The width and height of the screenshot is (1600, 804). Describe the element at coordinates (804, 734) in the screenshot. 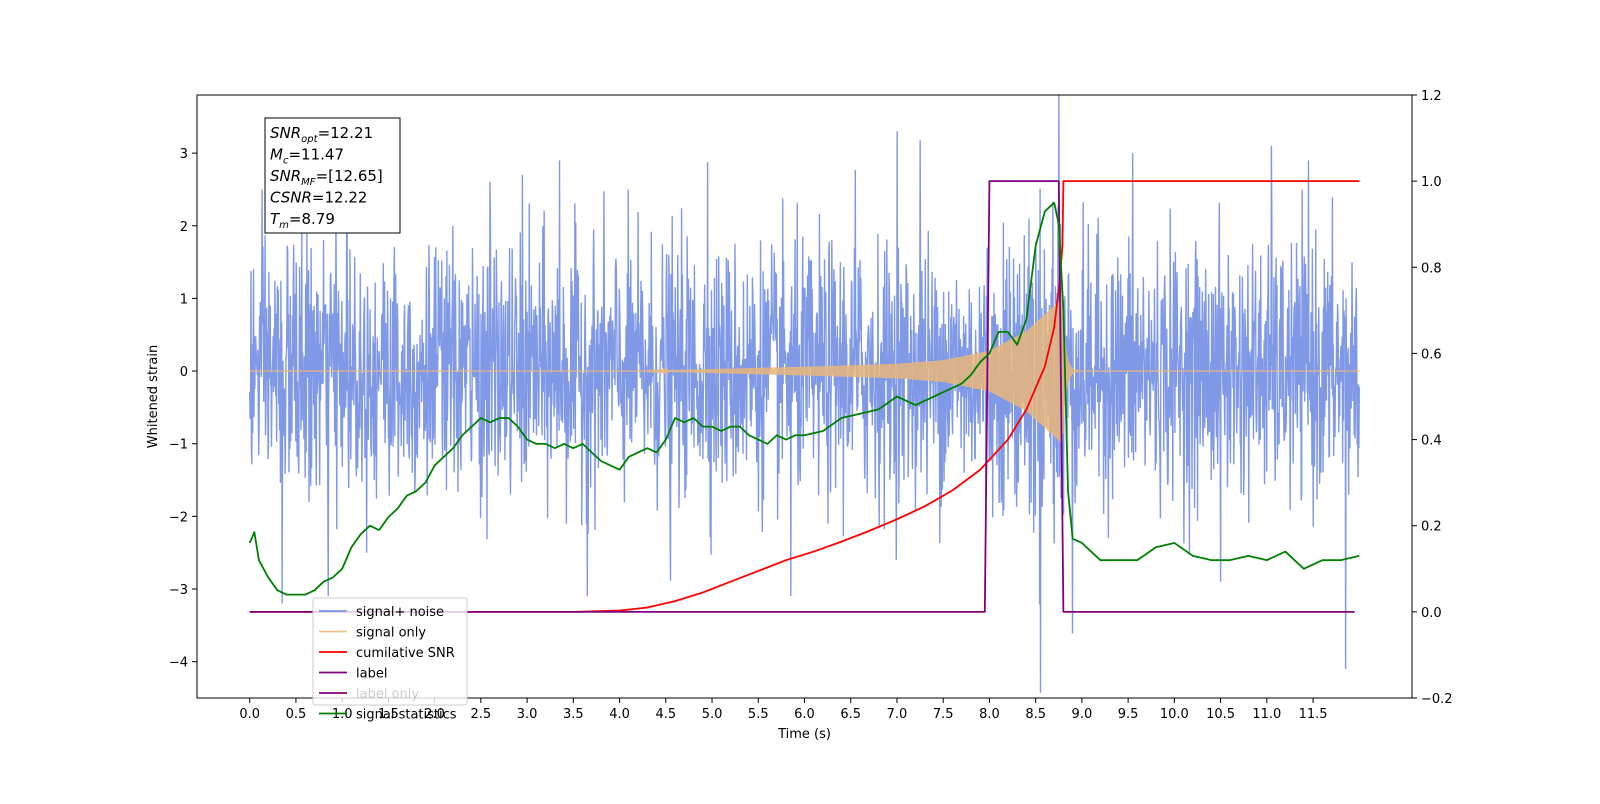

I see `x-axis-label: Time (s)` at that location.